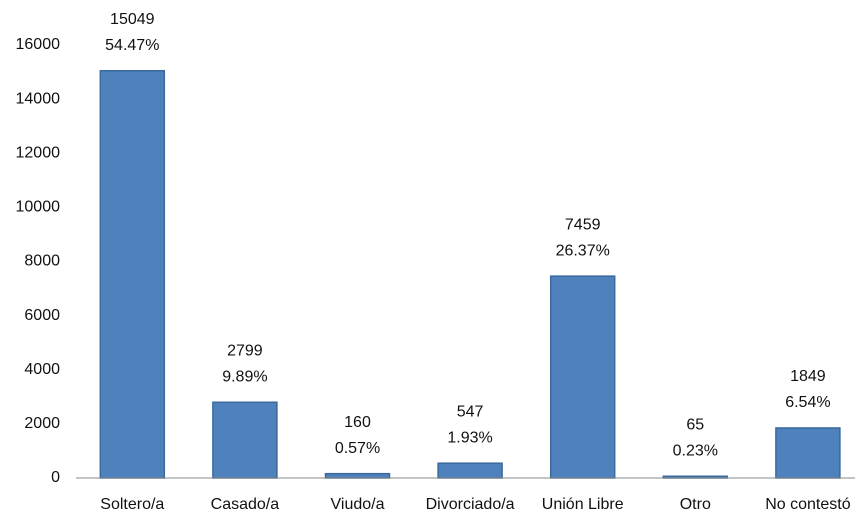  I want to click on percentage-label: 0.57%, so click(357, 448).